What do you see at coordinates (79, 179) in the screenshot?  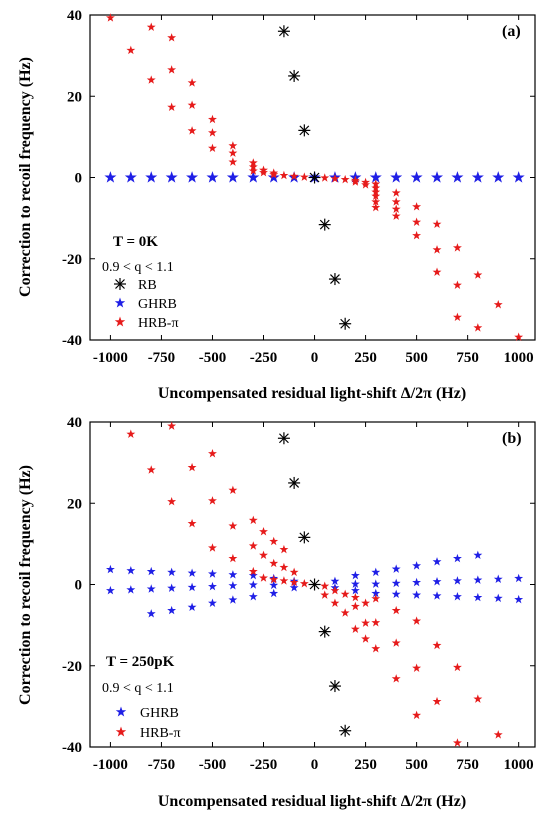 I see `y-tick-label: 0` at bounding box center [79, 179].